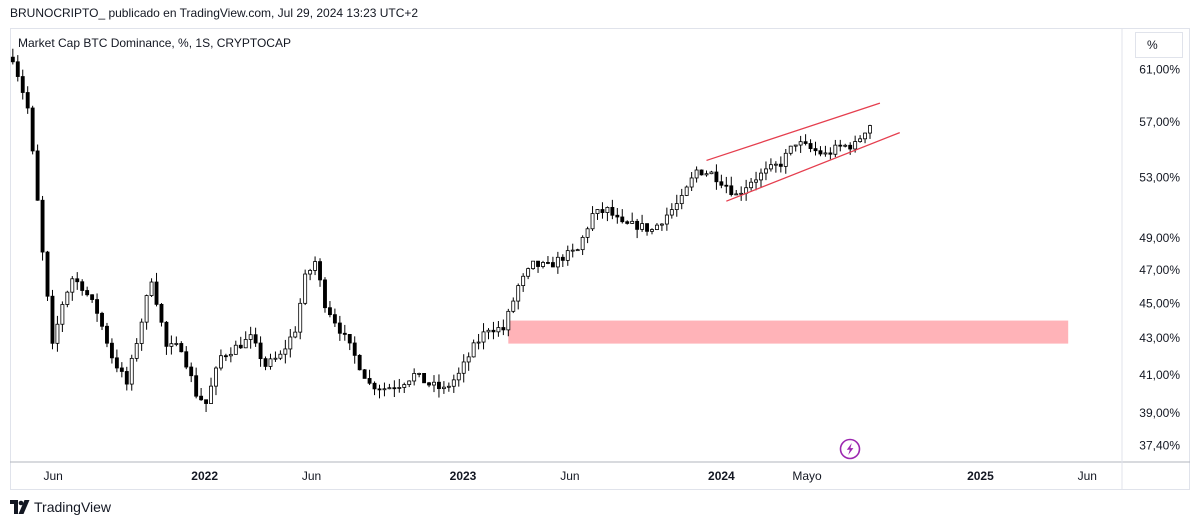  I want to click on tradingview-logo-icon, so click(20, 507).